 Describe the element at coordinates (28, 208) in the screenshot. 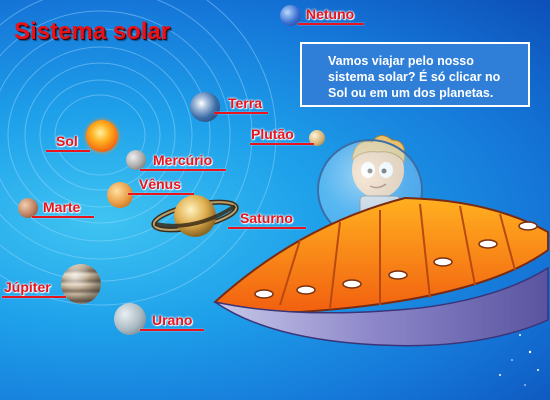

I see `mars-icon` at that location.